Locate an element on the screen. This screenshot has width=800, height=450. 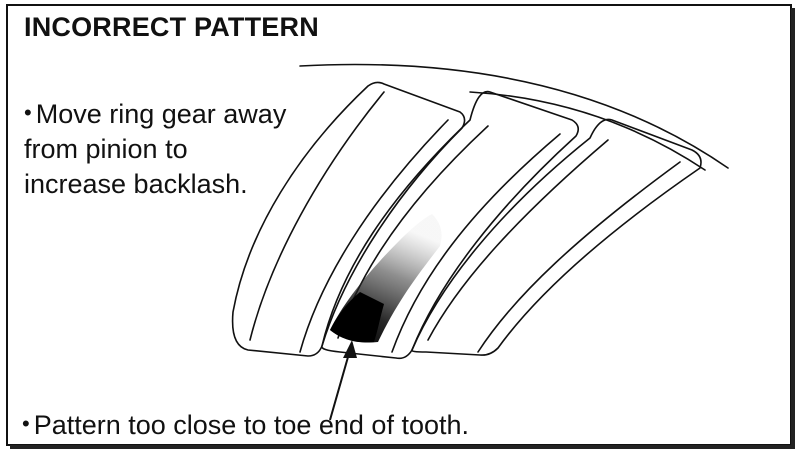
pointer-arrow-line is located at coordinates (340, 385).